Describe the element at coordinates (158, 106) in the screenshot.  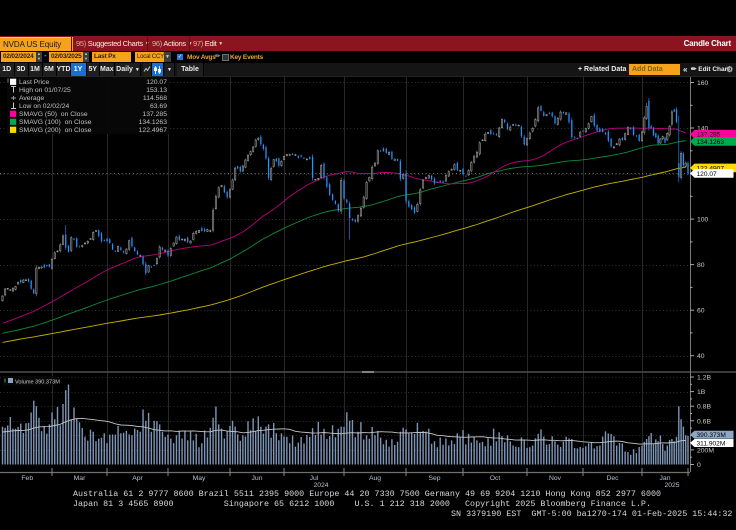
I see `svg-text: 63.69` at that location.